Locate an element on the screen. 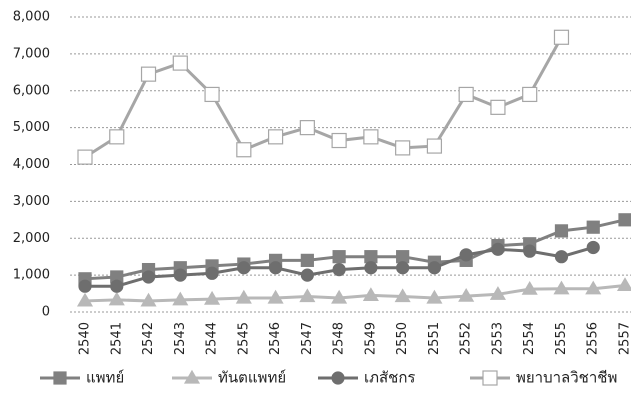 This screenshot has height=414, width=631. x-tick-label: 2545 is located at coordinates (243, 338).